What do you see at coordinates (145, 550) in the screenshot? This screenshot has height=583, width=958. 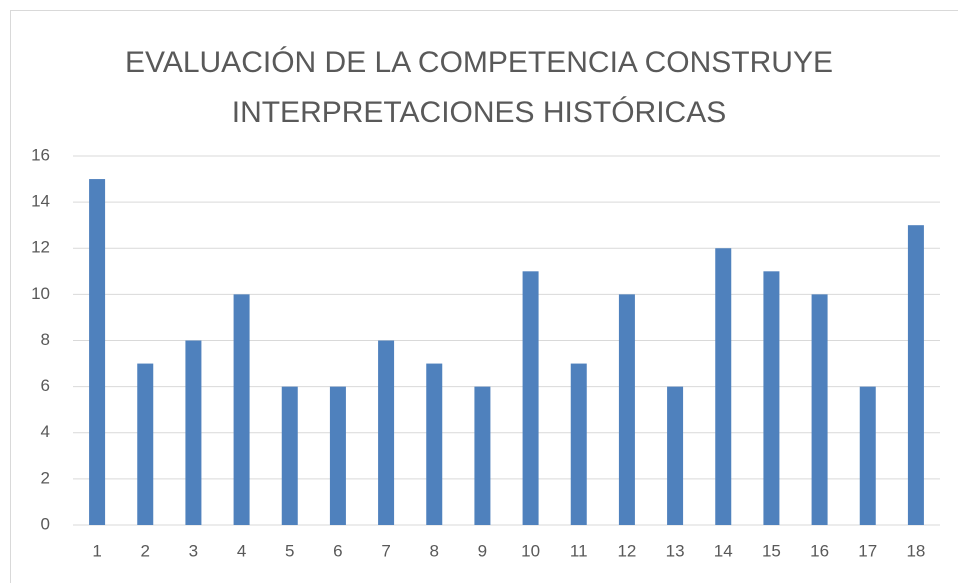 I see `x-tick-label: 2` at bounding box center [145, 550].